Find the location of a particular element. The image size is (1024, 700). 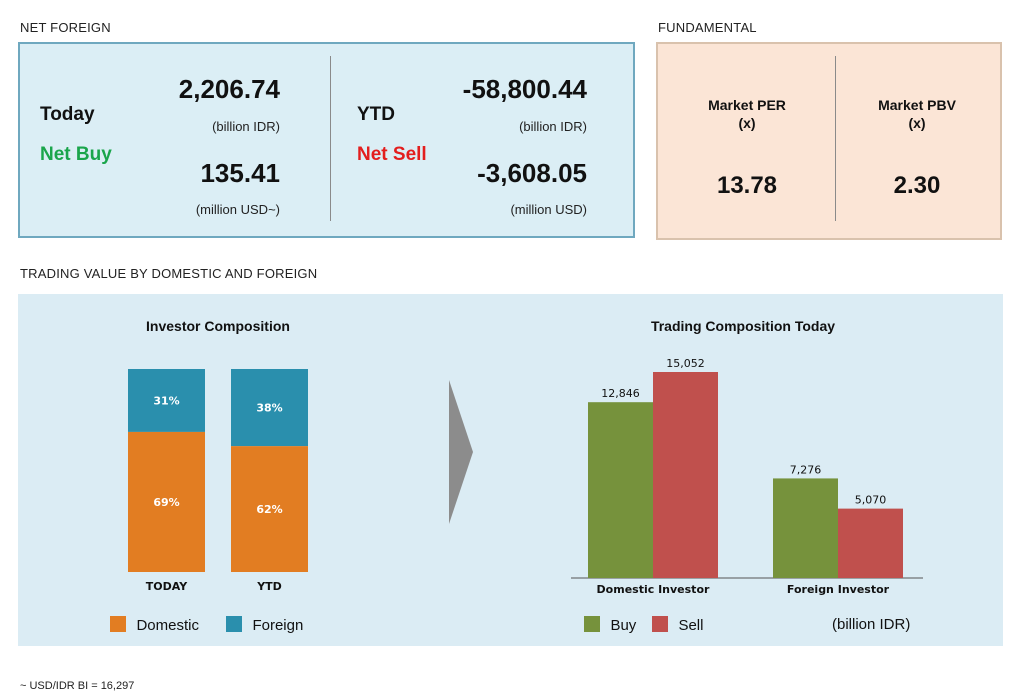

foreign-bar-today is located at coordinates (166, 400).